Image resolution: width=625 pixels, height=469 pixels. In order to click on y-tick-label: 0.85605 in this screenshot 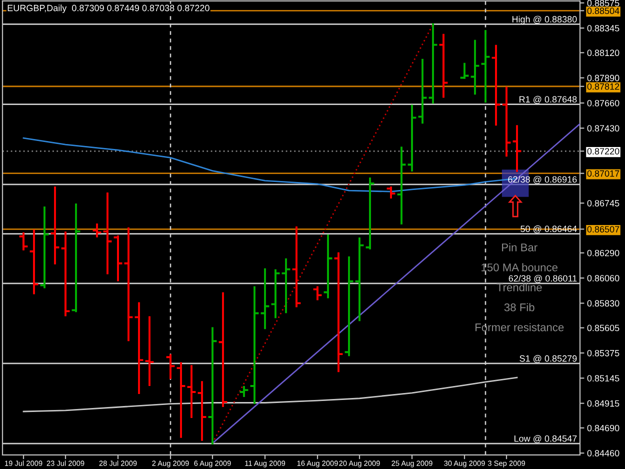, I will do `click(603, 328)`.